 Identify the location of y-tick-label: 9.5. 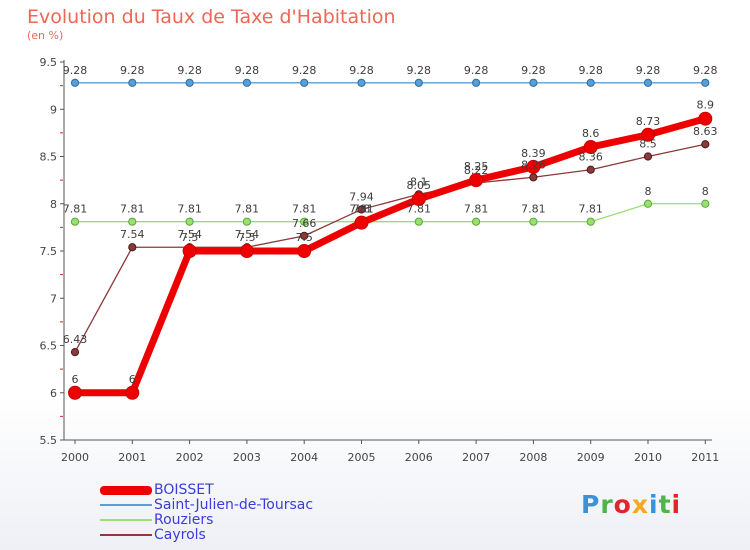
(49, 62).